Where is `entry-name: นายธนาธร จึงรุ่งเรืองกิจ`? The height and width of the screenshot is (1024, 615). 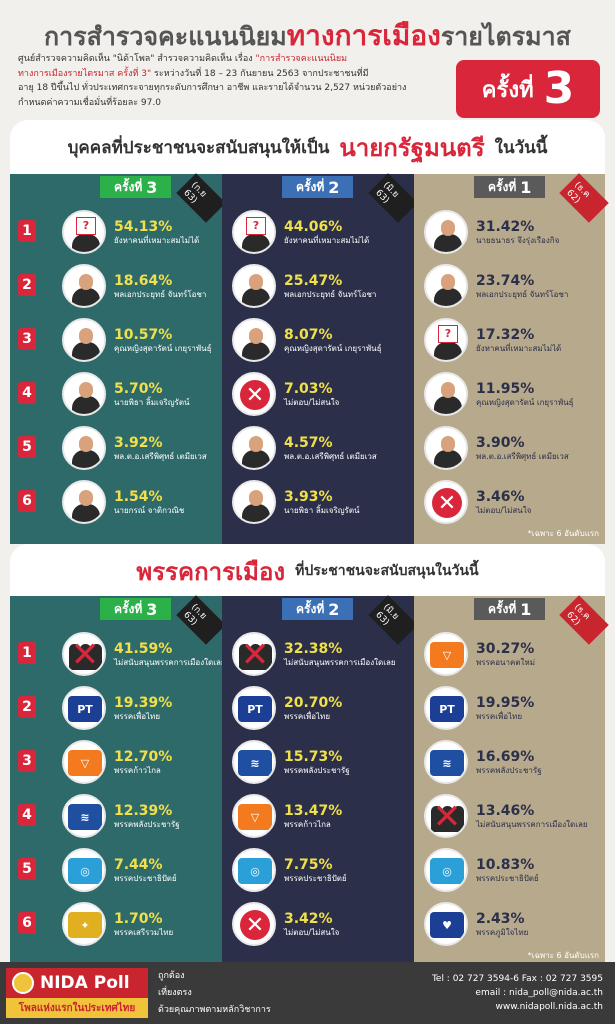 entry-name: นายธนาธร จึงรุ่งเรืองกิจ is located at coordinates (518, 240).